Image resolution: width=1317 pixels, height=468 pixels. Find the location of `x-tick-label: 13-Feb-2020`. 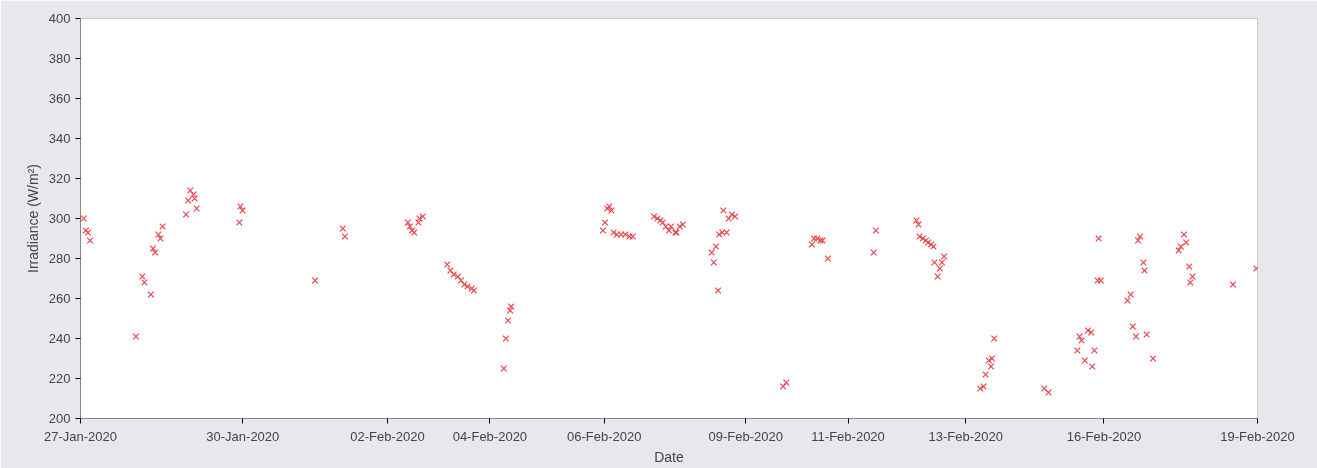

x-tick-label: 13-Feb-2020 is located at coordinates (965, 436).